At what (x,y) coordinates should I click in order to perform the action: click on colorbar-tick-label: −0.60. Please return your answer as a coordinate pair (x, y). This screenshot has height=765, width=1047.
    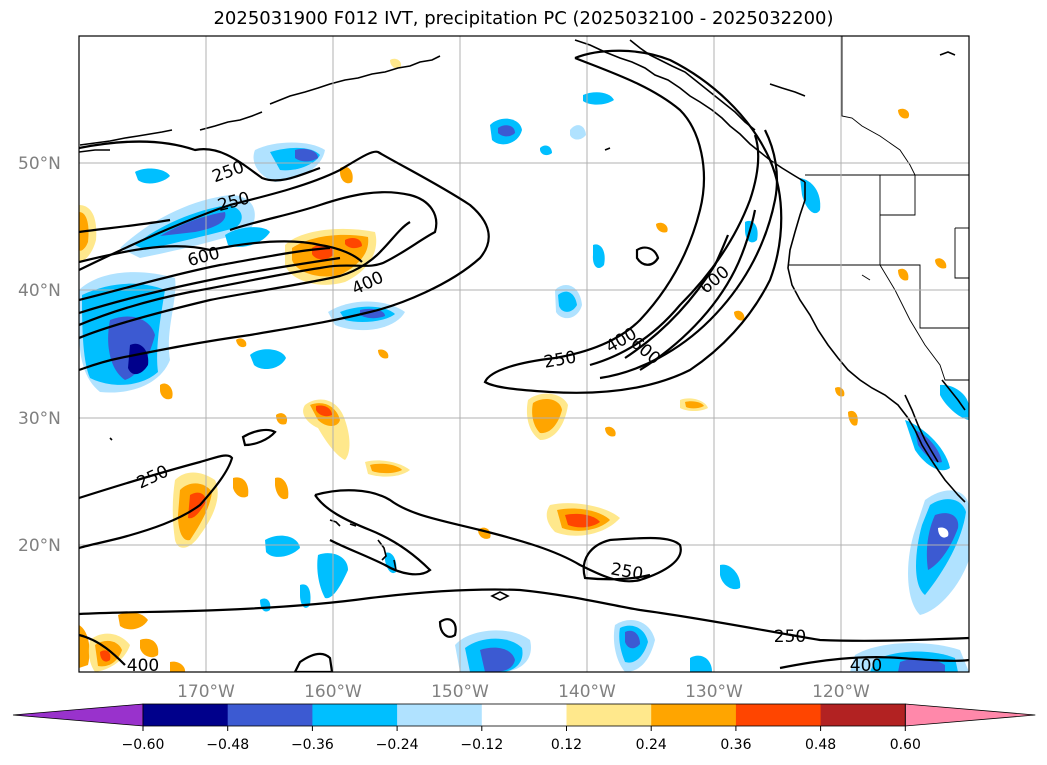
    Looking at the image, I should click on (143, 745).